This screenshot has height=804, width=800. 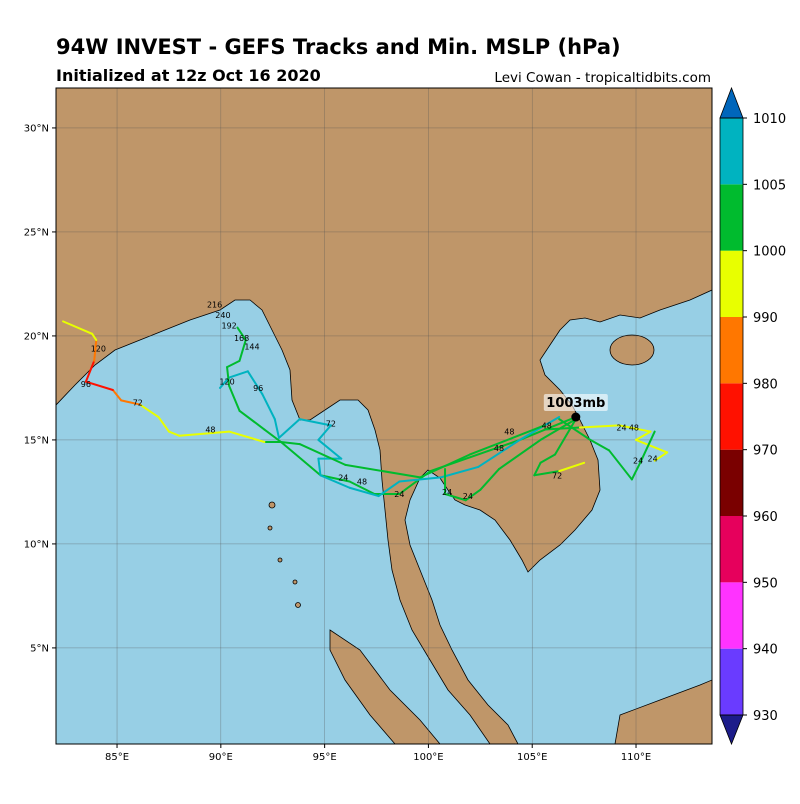 What do you see at coordinates (731, 730) in the screenshot?
I see `colorbar-under` at bounding box center [731, 730].